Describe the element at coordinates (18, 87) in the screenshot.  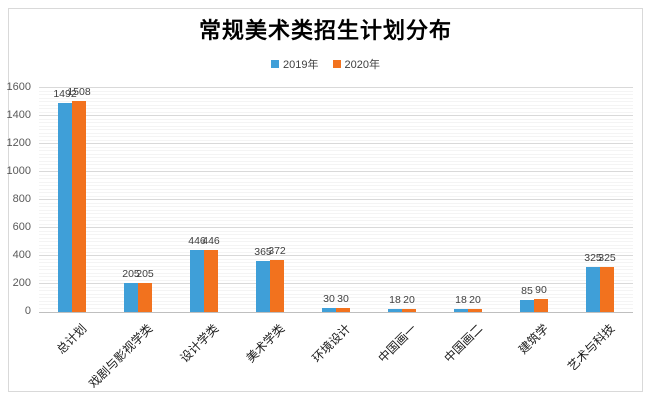
I see `y-tick-label: 1600` at that location.